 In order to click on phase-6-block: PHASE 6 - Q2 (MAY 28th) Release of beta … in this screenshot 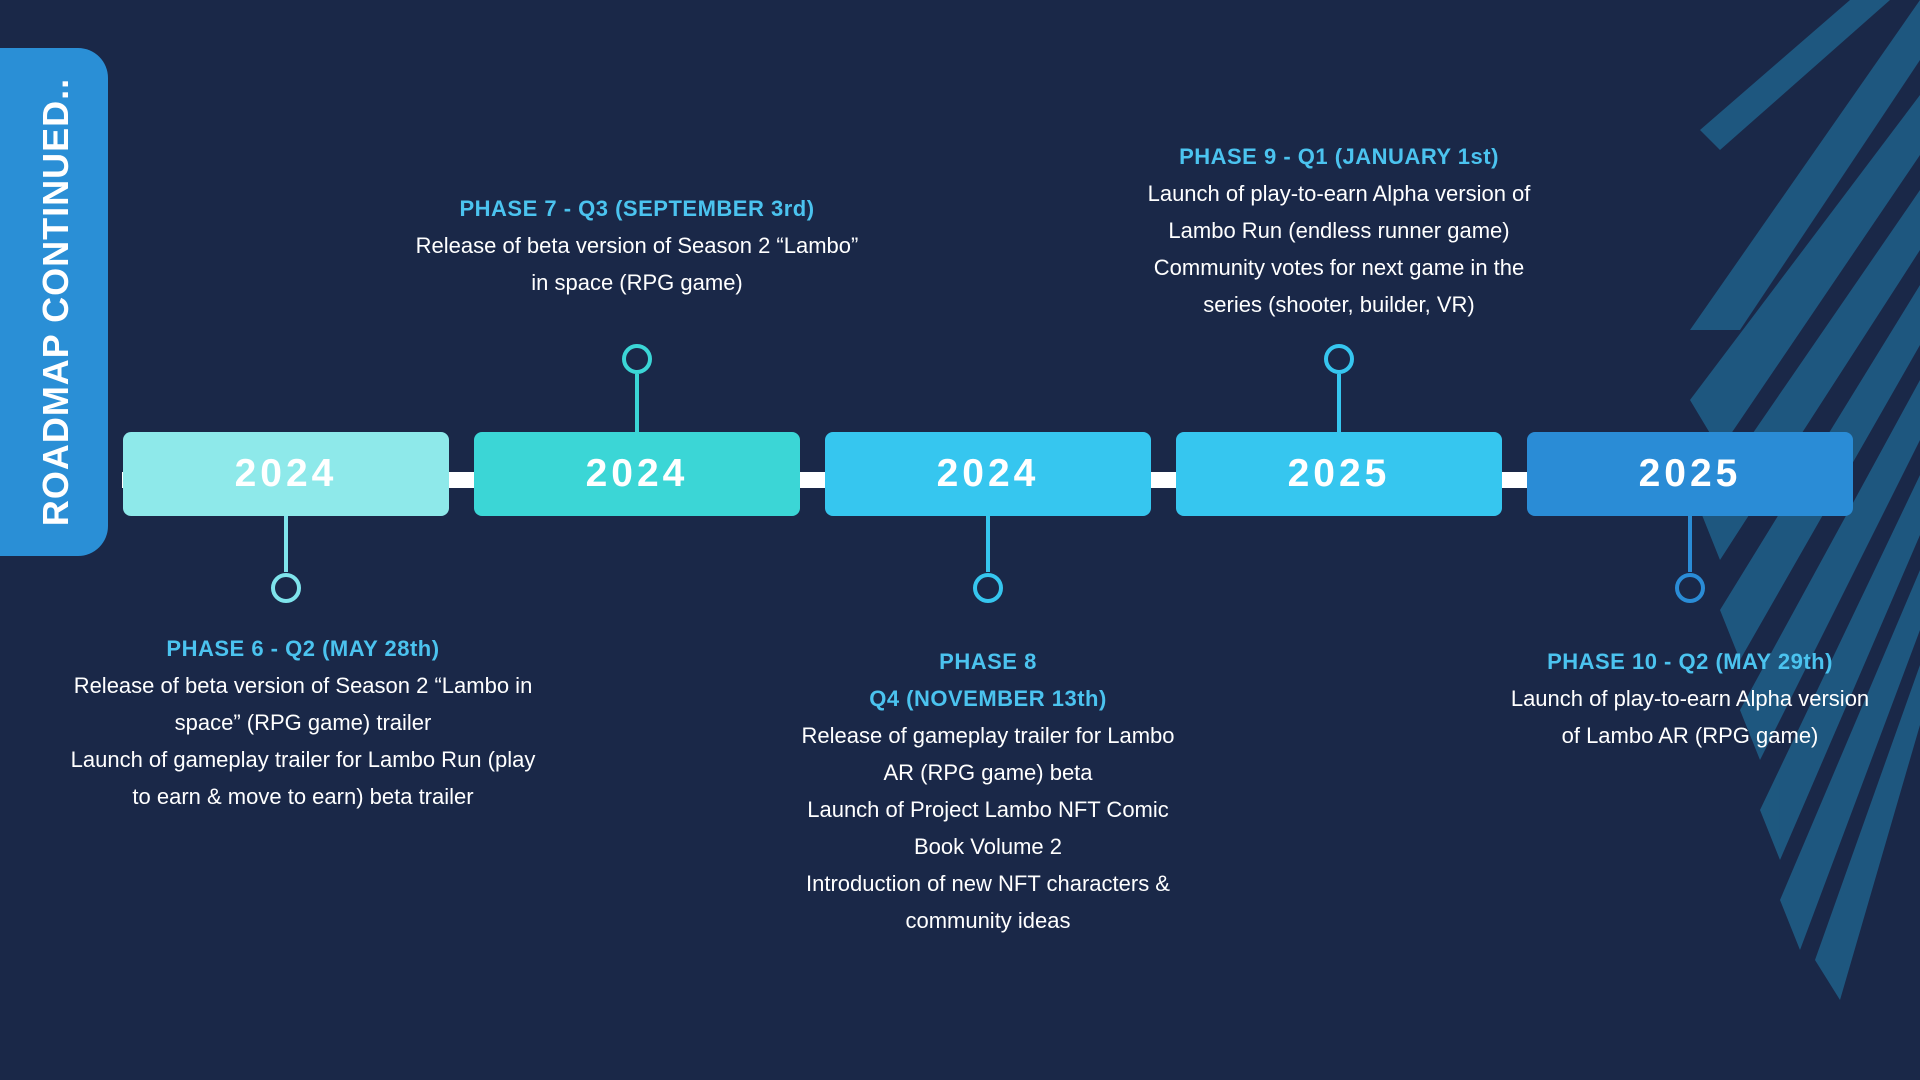, I will do `click(303, 722)`.